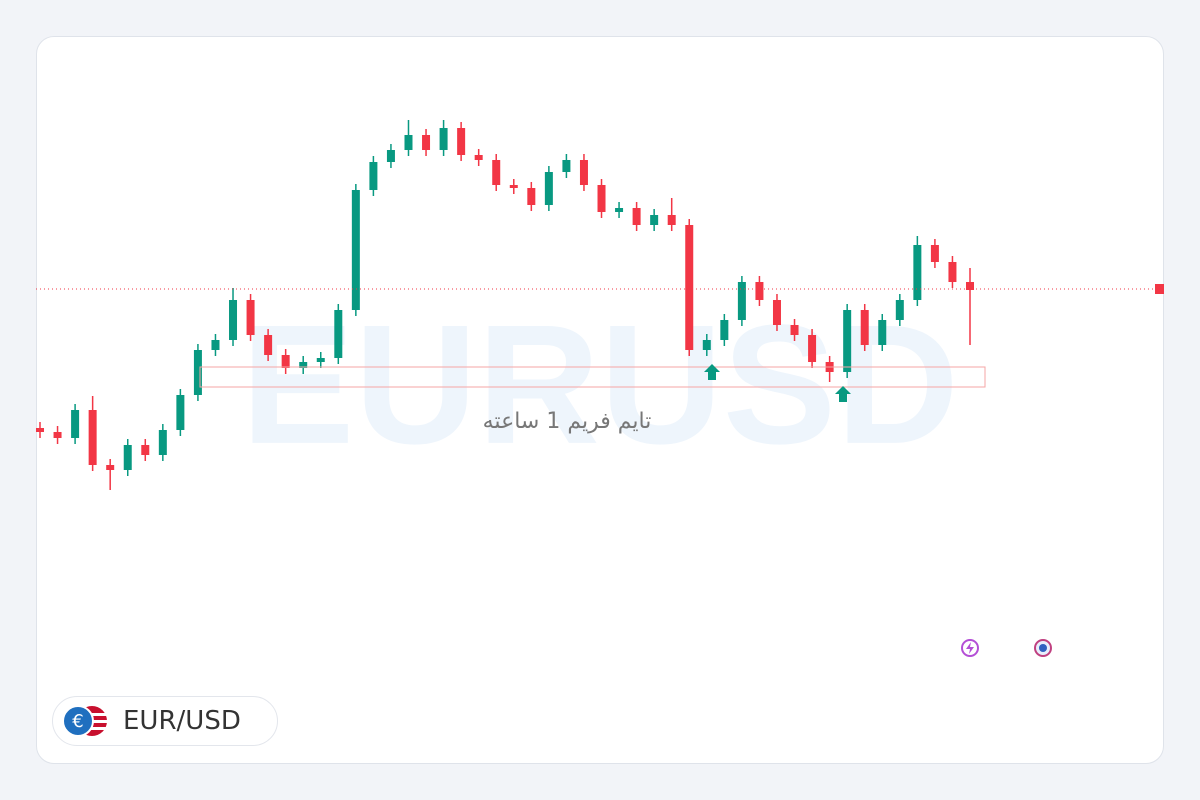 Image resolution: width=1200 pixels, height=800 pixels. I want to click on symbol-label: EUR/USD, so click(182, 721).